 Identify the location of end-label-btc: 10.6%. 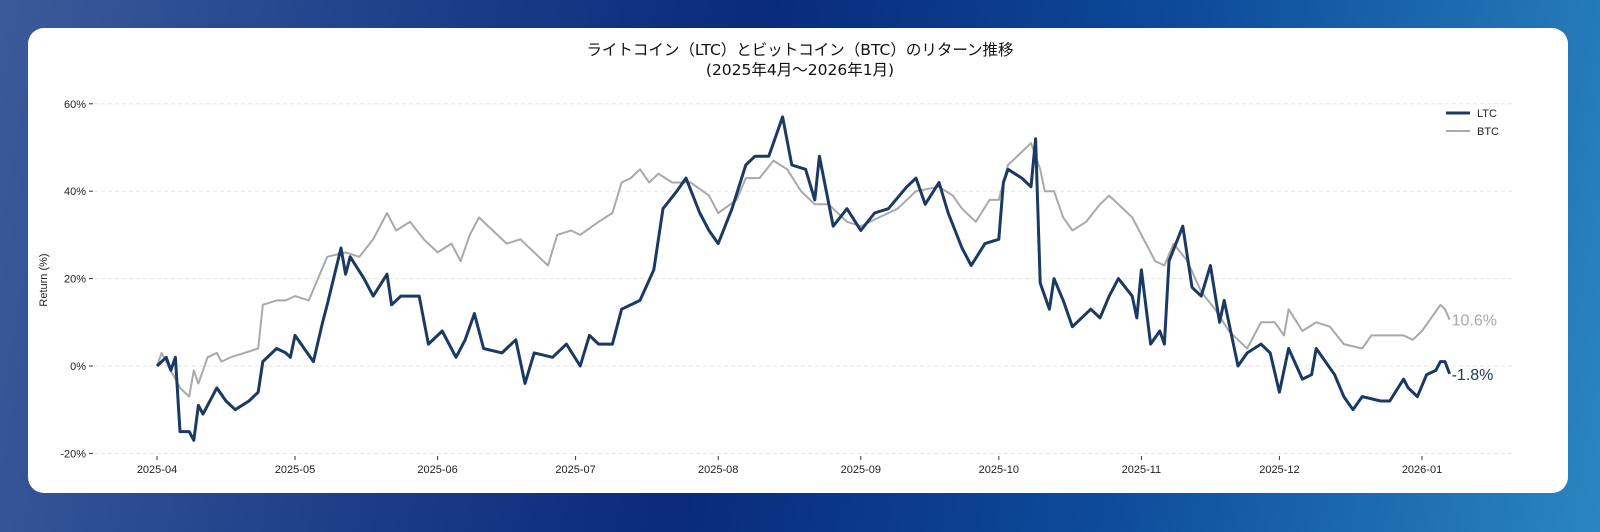
(1474, 321).